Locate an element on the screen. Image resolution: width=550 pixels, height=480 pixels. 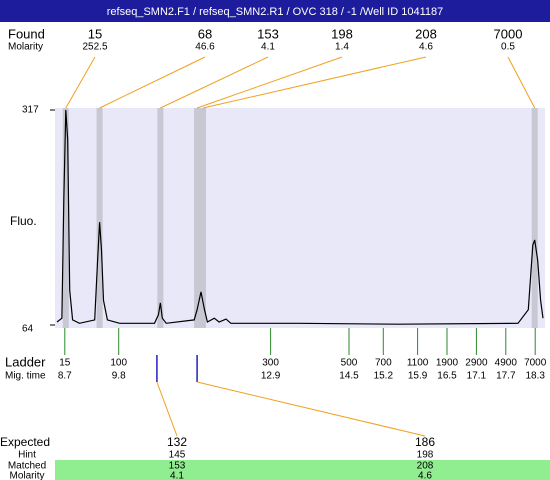
ladder-time: 12.9 is located at coordinates (271, 376).